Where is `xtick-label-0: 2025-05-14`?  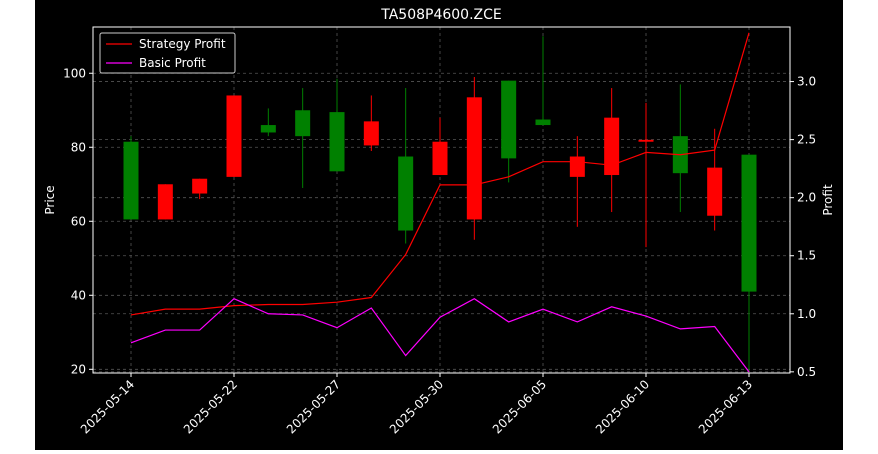
xtick-label-0: 2025-05-14 is located at coordinates (107, 406).